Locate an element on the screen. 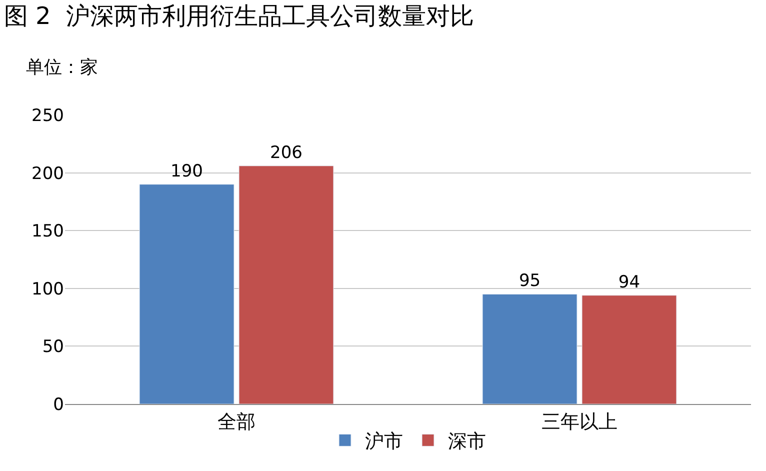  y-axis-title: 单位：家 is located at coordinates (62, 67).